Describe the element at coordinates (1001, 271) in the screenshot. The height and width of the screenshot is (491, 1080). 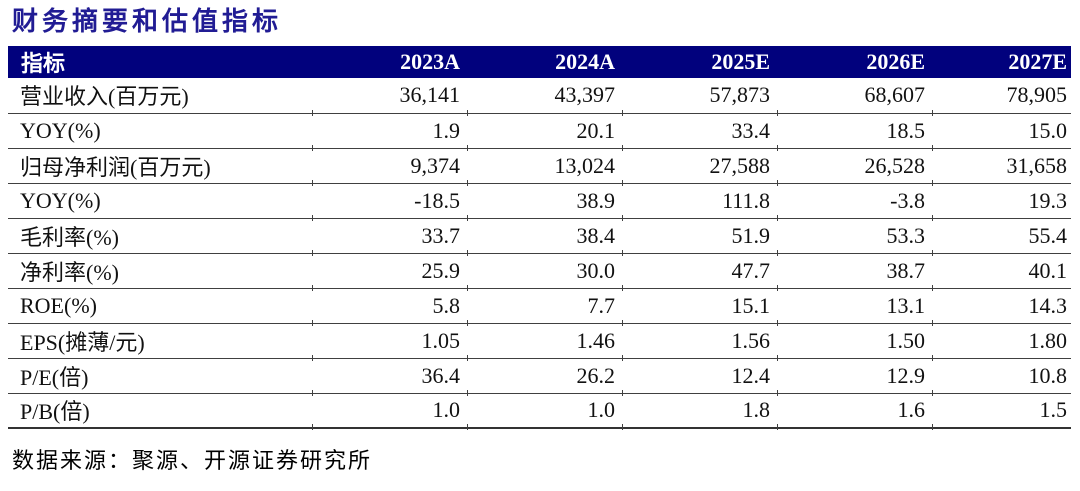
I see `table-cell: 40.1` at that location.